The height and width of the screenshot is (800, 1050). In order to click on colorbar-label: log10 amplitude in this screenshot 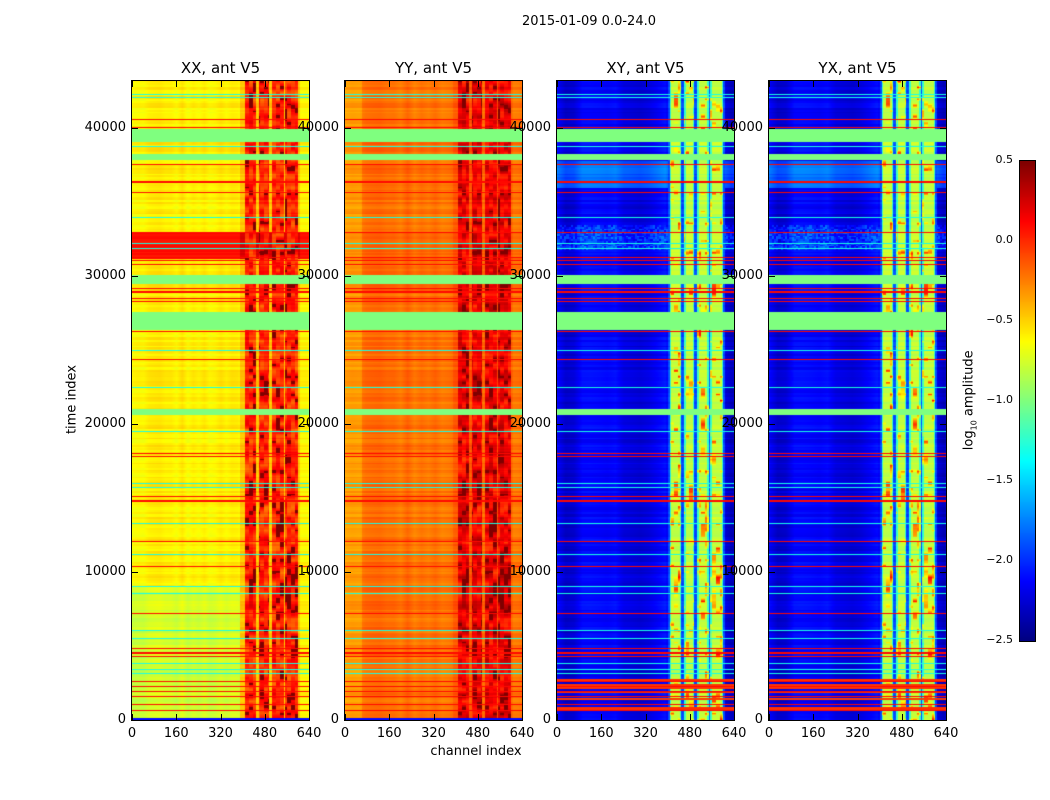, I will do `click(970, 400)`.